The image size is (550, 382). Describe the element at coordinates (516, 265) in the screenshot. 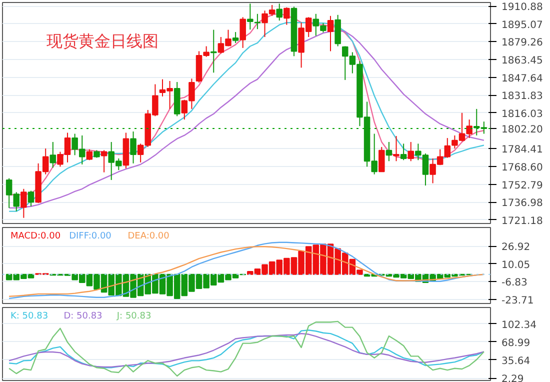

I see `y-tick-label: 10.05` at that location.